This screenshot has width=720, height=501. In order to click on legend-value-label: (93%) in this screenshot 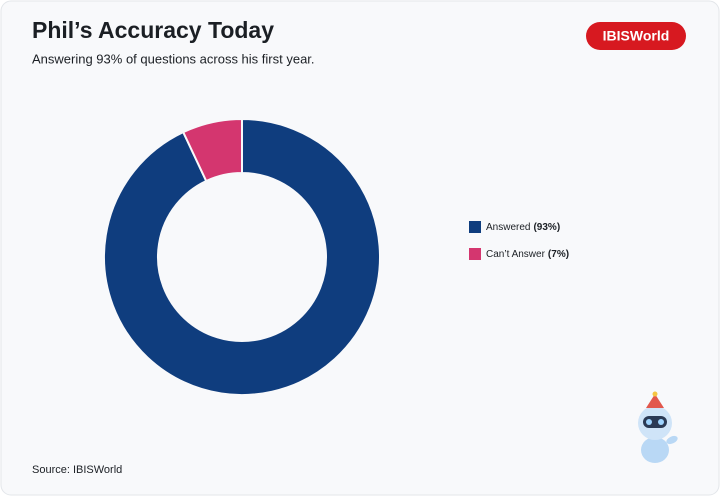, I will do `click(546, 227)`.